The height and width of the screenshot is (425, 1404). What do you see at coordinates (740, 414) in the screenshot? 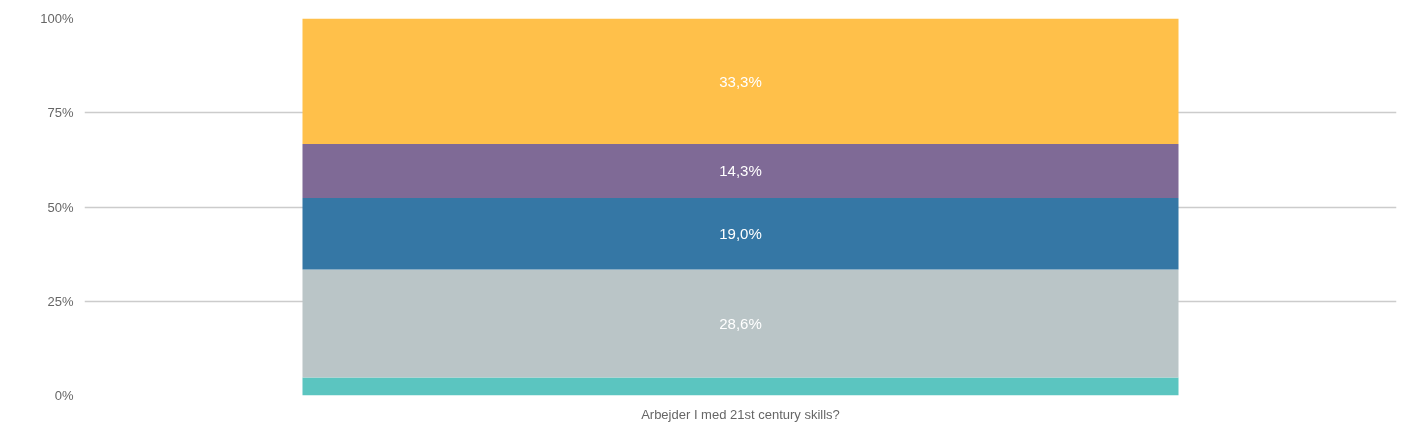
I see `x-tick-label: Arbejder I med 21st century skills?` at bounding box center [740, 414].